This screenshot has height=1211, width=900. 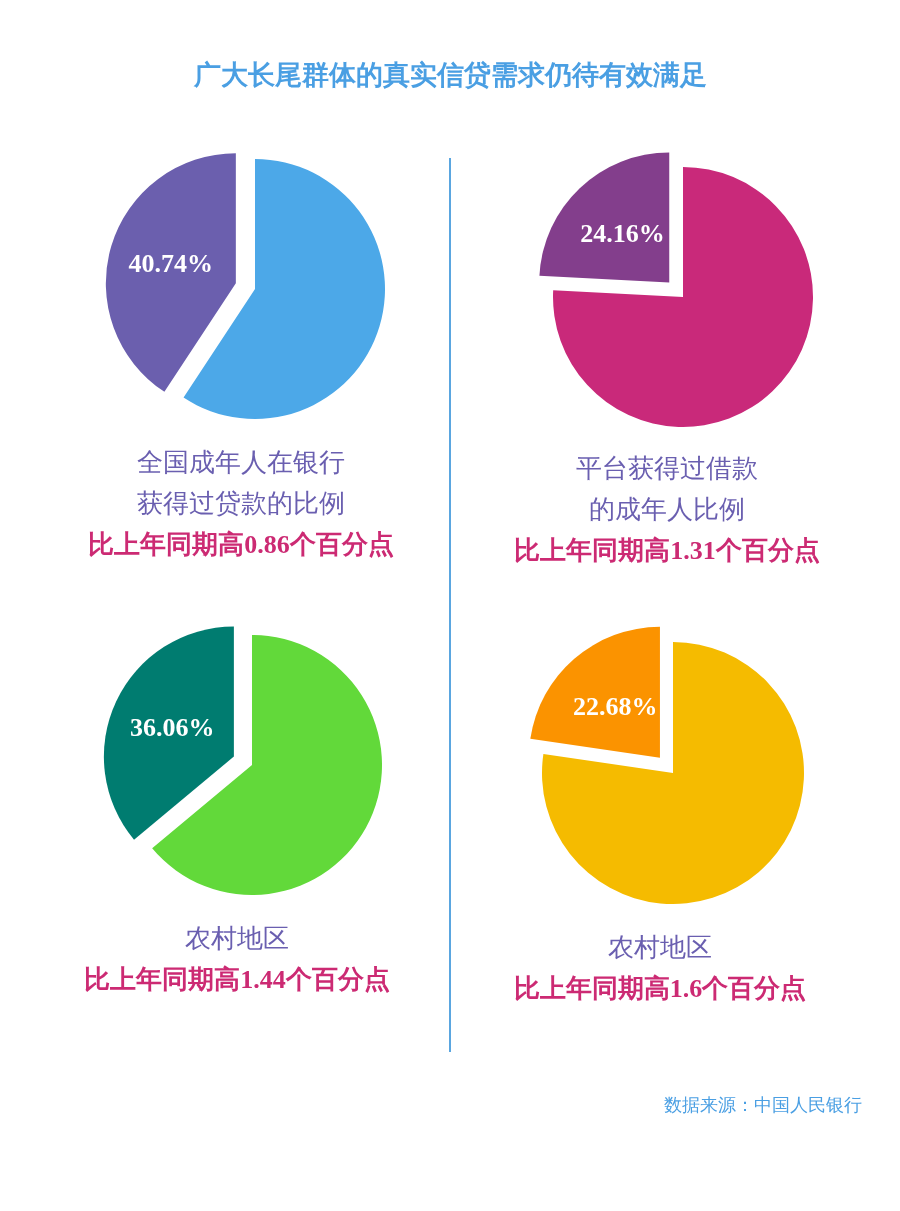 What do you see at coordinates (667, 489) in the screenshot?
I see `text: 平台获得过借款的成年人比例` at bounding box center [667, 489].